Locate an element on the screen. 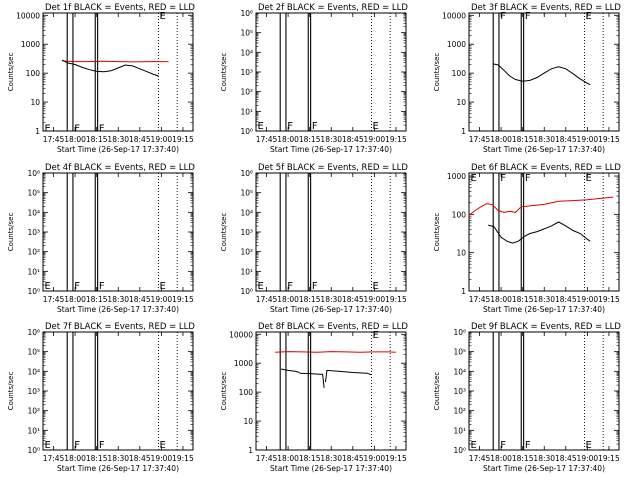 The image size is (640, 480). chart-title: Det 8f BLACK = Events, RED = LLD is located at coordinates (333, 327).